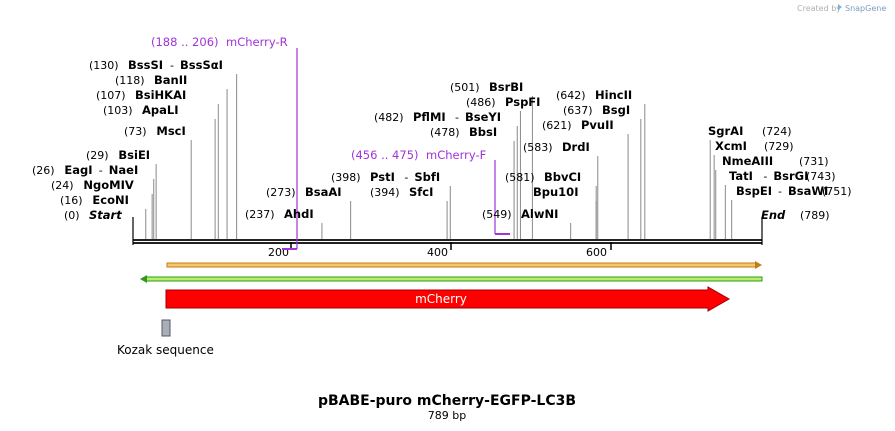  Describe the element at coordinates (556, 147) in the screenshot. I see `site-center-4: (583) DrdI` at that location.